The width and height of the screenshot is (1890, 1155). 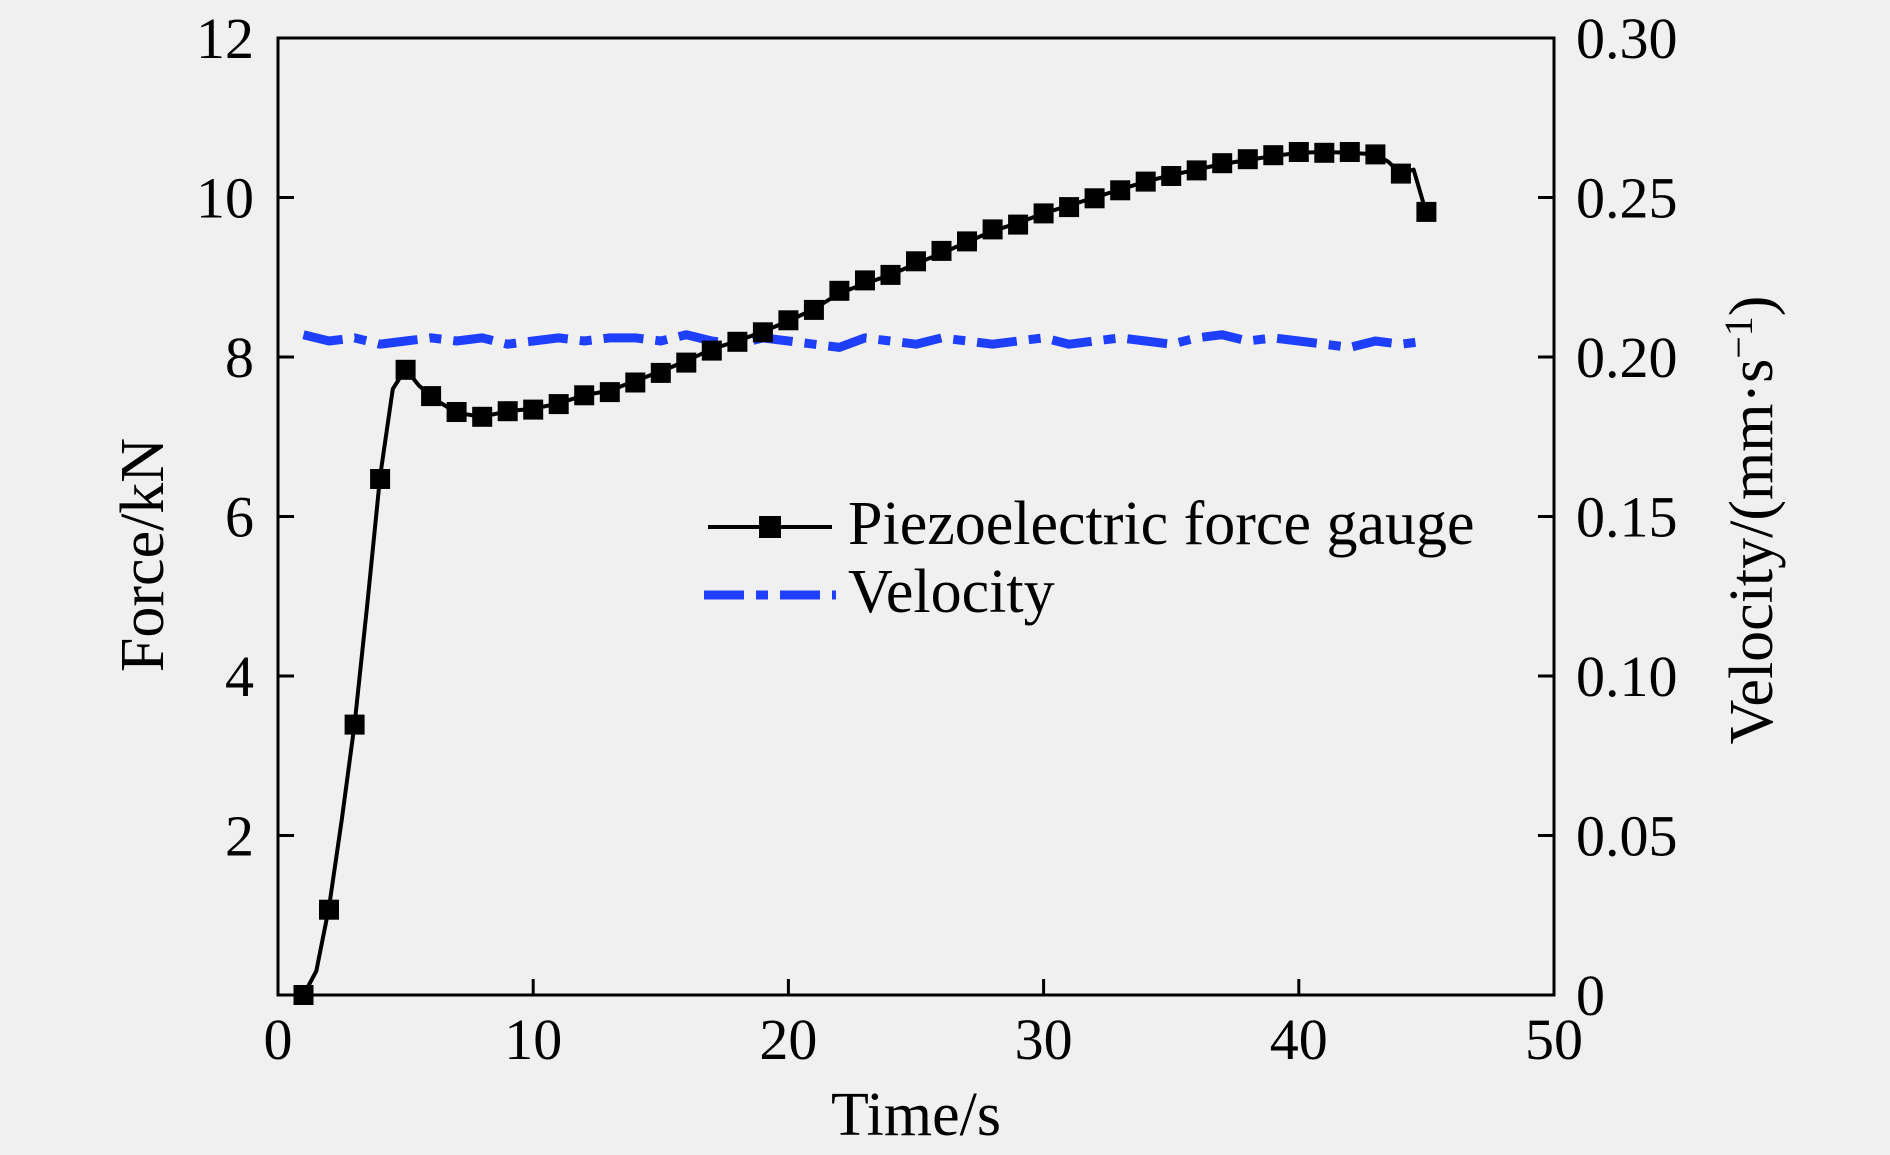 I want to click on legend-item-force: Piezoelectric force gauge, so click(x=1091, y=524).